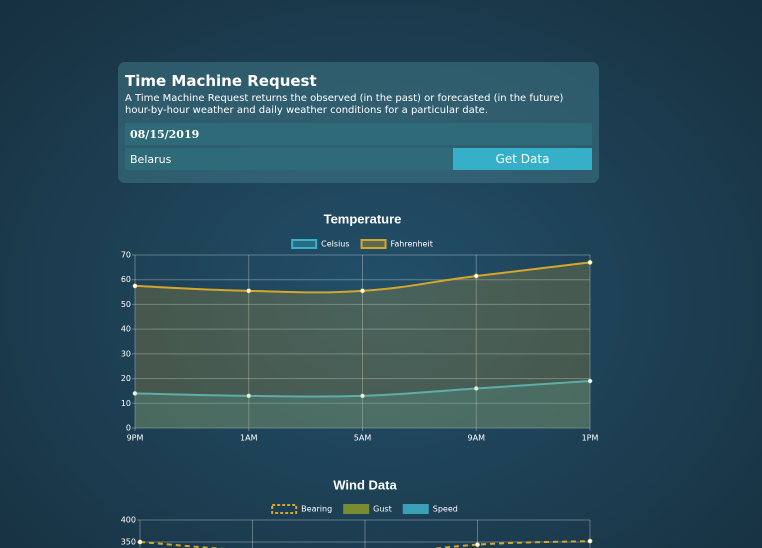 The width and height of the screenshot is (762, 548). I want to click on y-tick-label: 0, so click(128, 428).